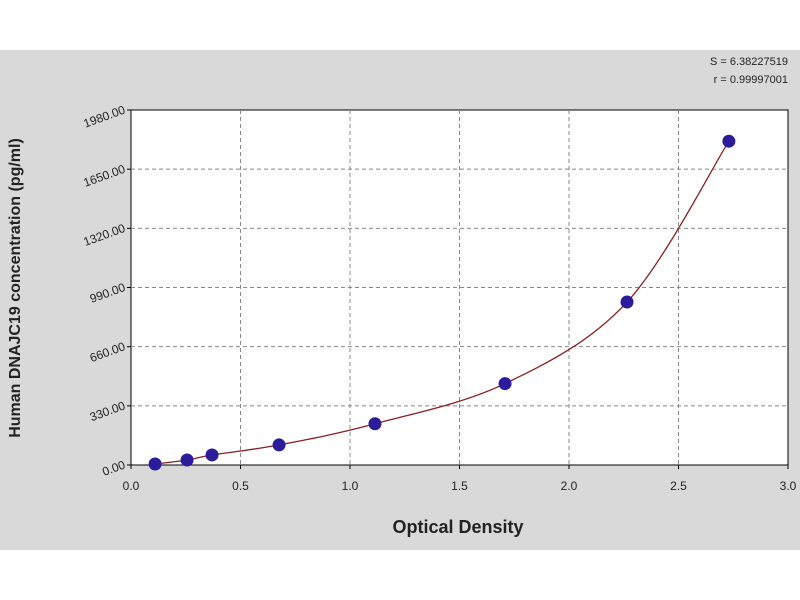 This screenshot has height=600, width=800. What do you see at coordinates (459, 486) in the screenshot?
I see `x-tick-label: 1.5` at bounding box center [459, 486].